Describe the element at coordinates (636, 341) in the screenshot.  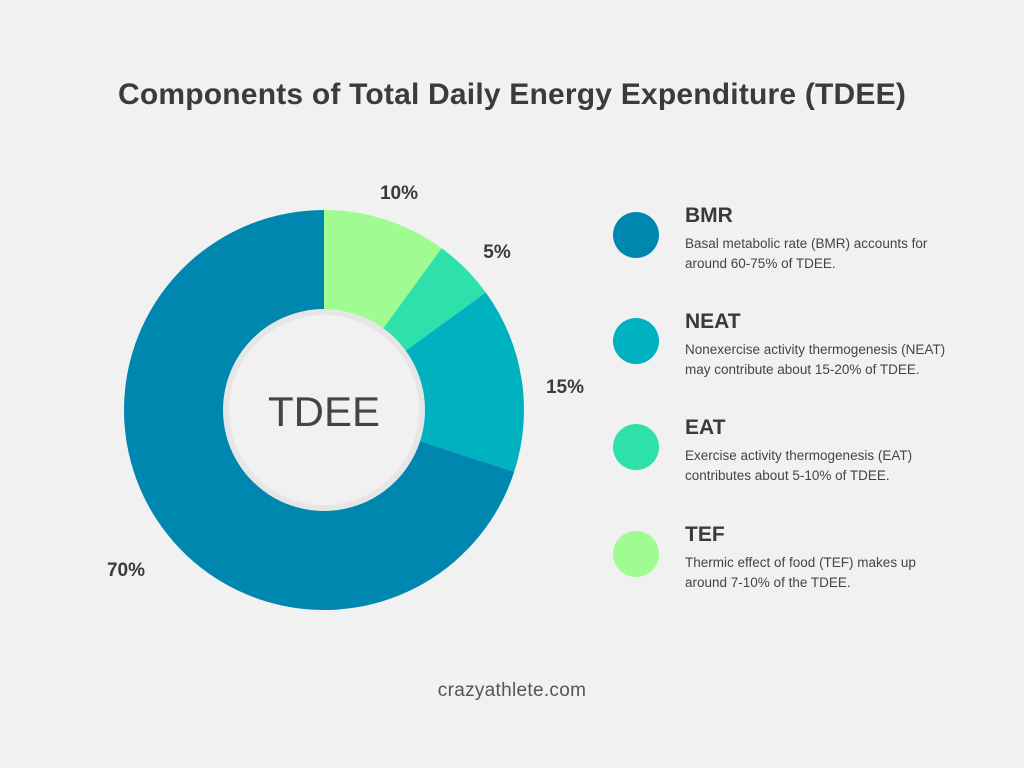
I see `legend-swatch-neat` at that location.